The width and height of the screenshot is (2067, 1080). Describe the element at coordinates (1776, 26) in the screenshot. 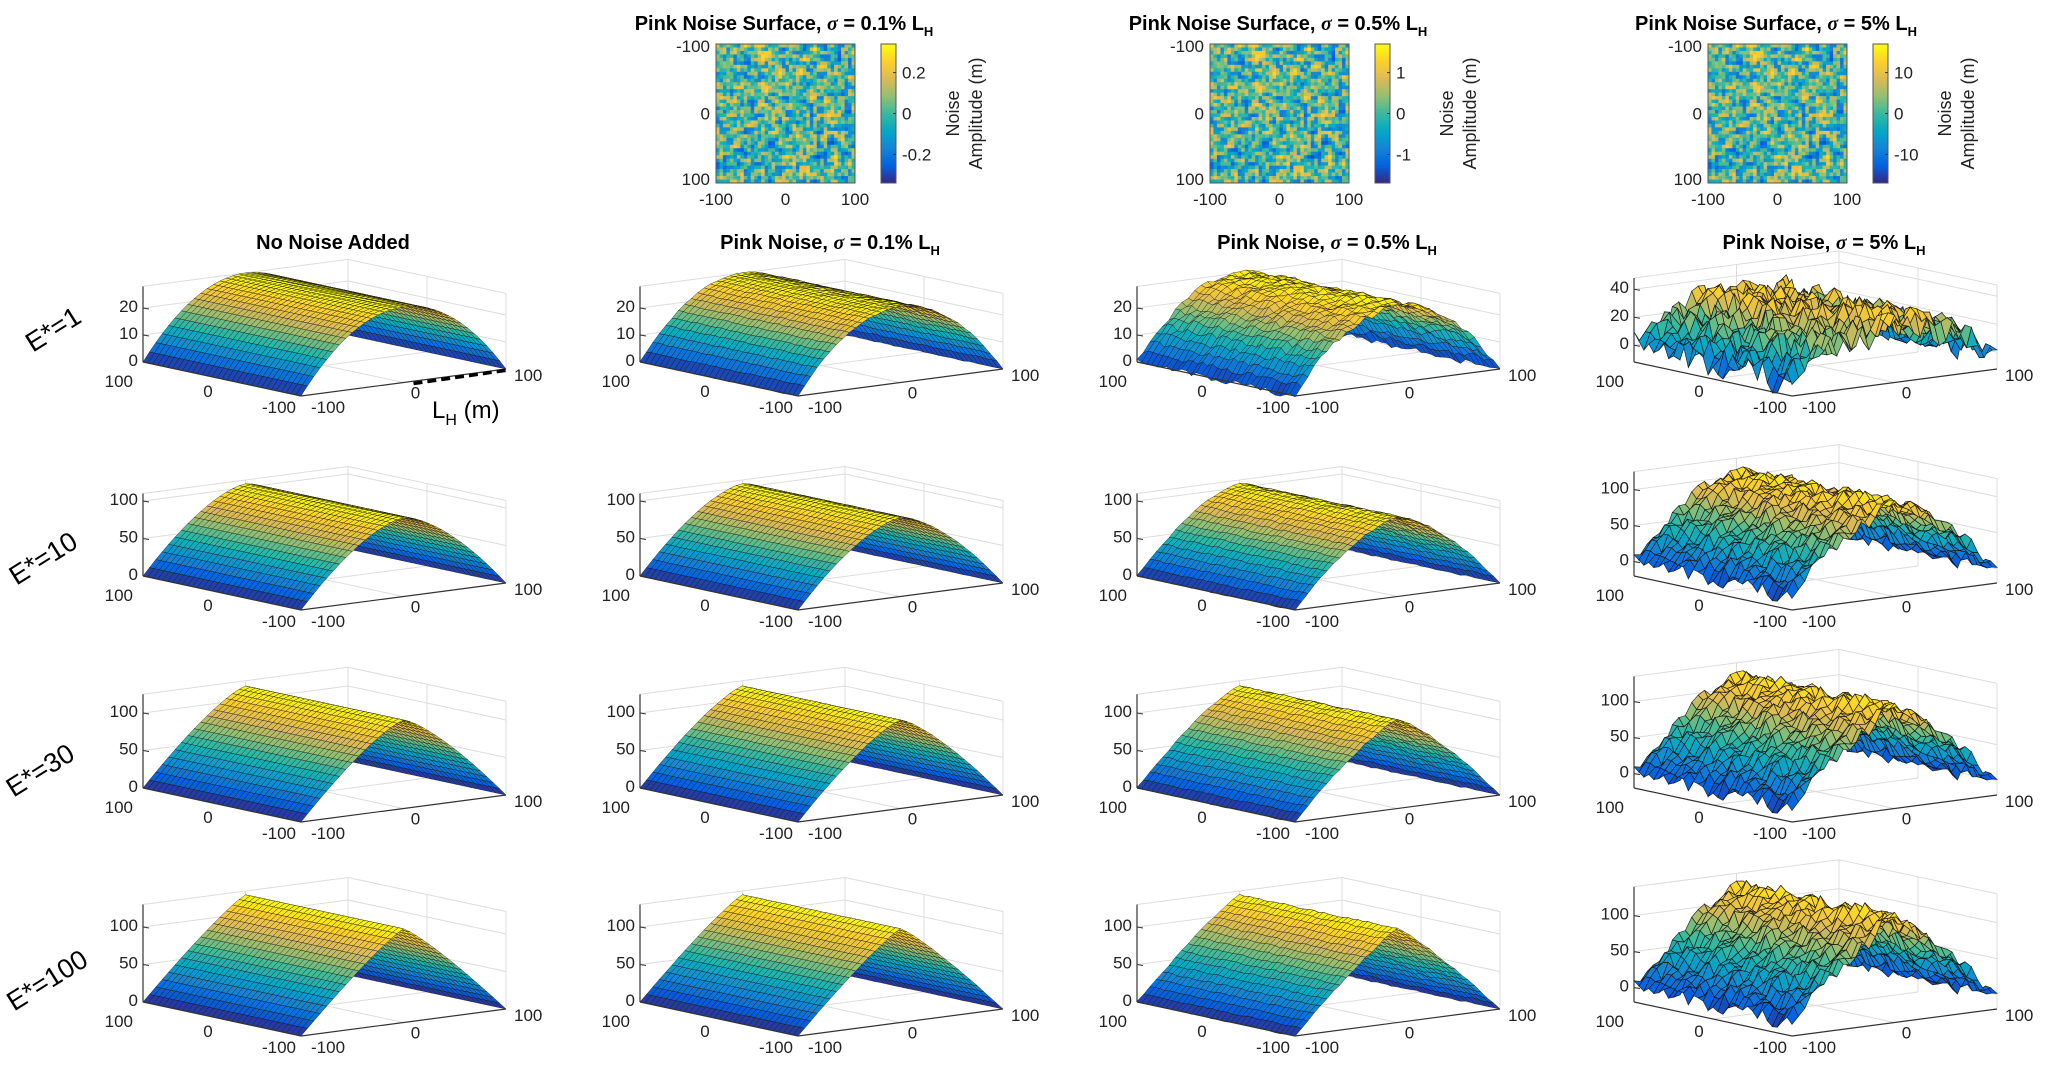

I see `plot-title: Pink Noise Surface, σ = 5% LH` at that location.